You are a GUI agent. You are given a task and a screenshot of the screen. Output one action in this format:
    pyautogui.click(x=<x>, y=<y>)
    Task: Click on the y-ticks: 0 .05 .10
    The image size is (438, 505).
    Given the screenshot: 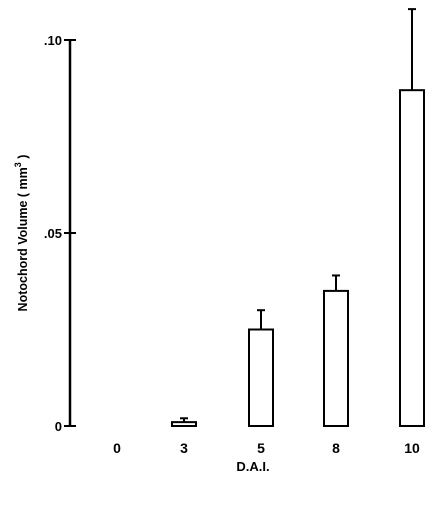 What is the action you would take?
    pyautogui.click(x=60, y=233)
    